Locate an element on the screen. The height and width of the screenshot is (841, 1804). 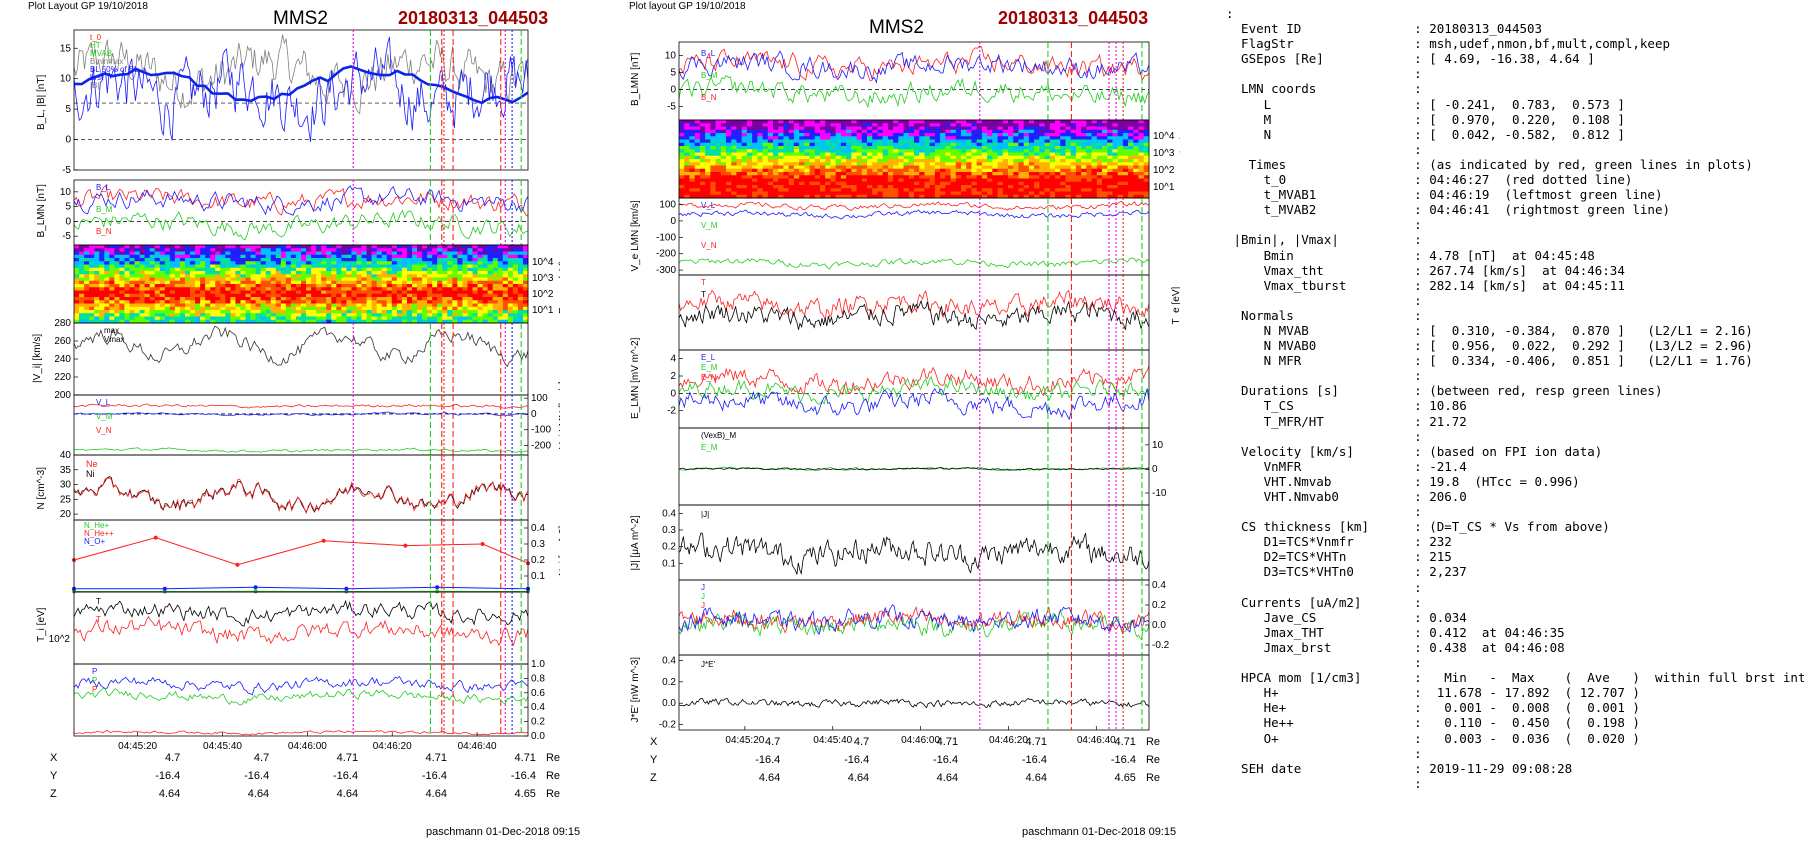
b-ytick-label: 15 is located at coordinates (66, 48).